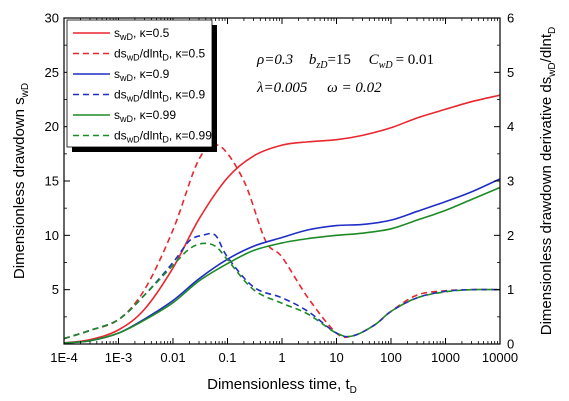 The height and width of the screenshot is (401, 569). I want to click on param-b: b, so click(313, 60).